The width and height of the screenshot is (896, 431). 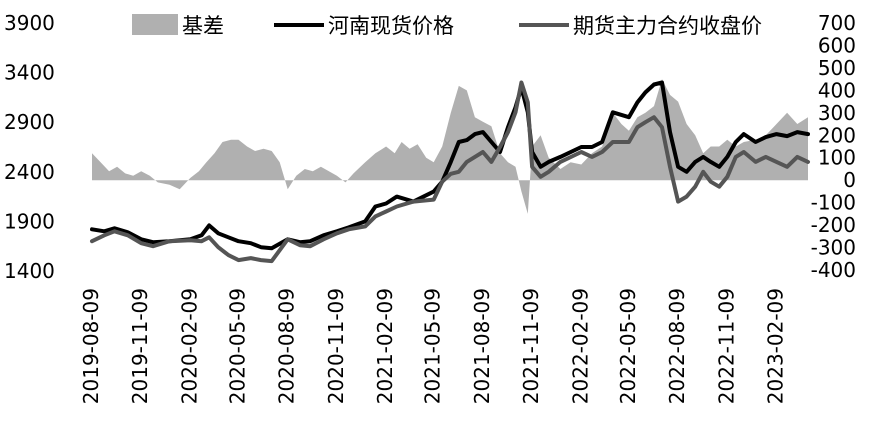 What do you see at coordinates (837, 23) in the screenshot?
I see `y-right-tick-label: 700` at bounding box center [837, 23].